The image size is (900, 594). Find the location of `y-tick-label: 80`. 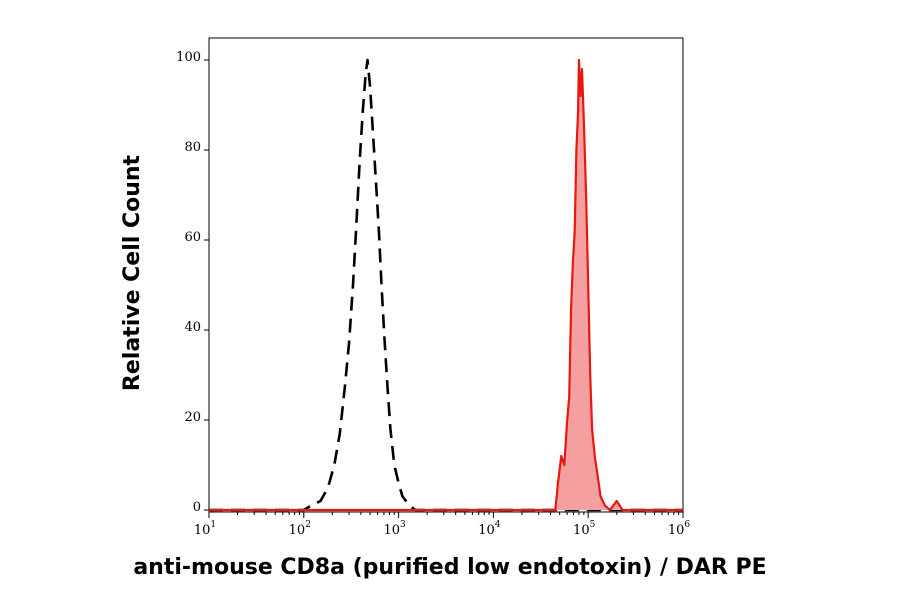

y-tick-label: 80 is located at coordinates (192, 147).